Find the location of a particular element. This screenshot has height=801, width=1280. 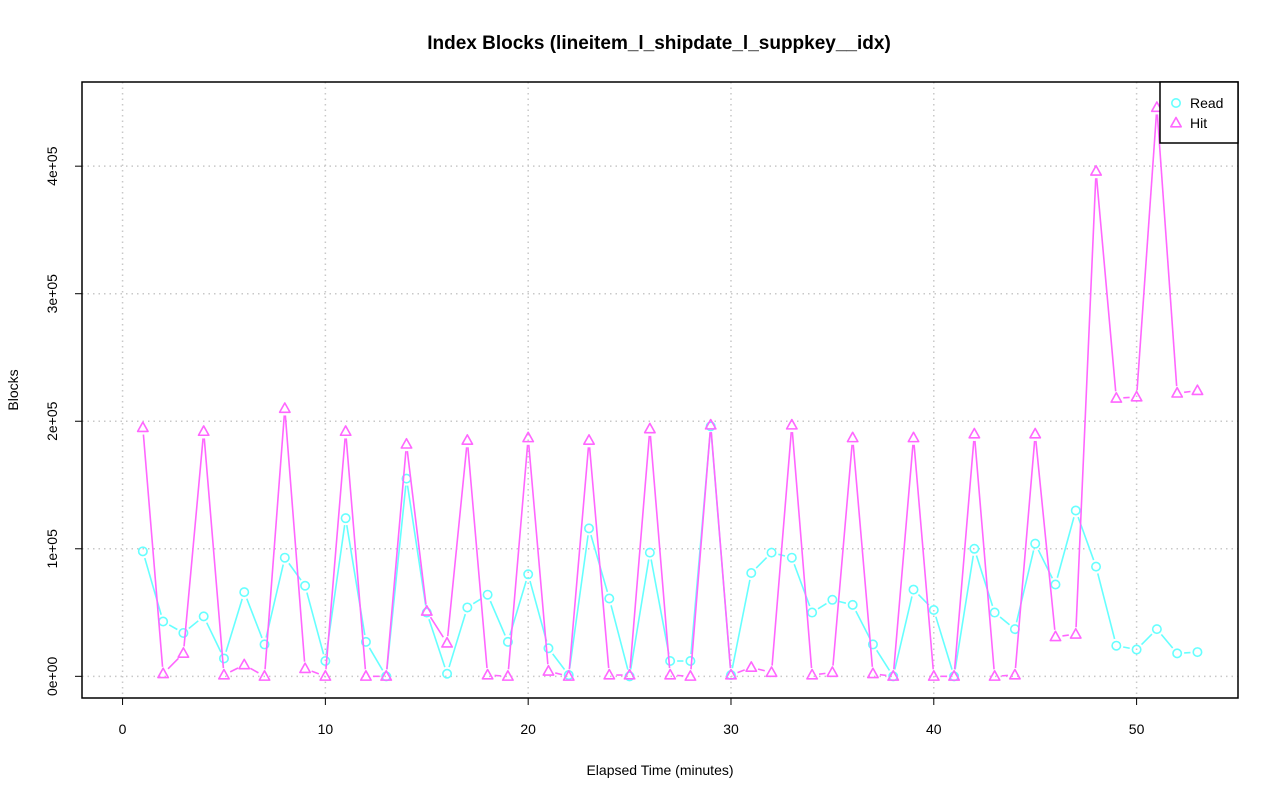

legend-label-hit: Hit is located at coordinates (1198, 123).